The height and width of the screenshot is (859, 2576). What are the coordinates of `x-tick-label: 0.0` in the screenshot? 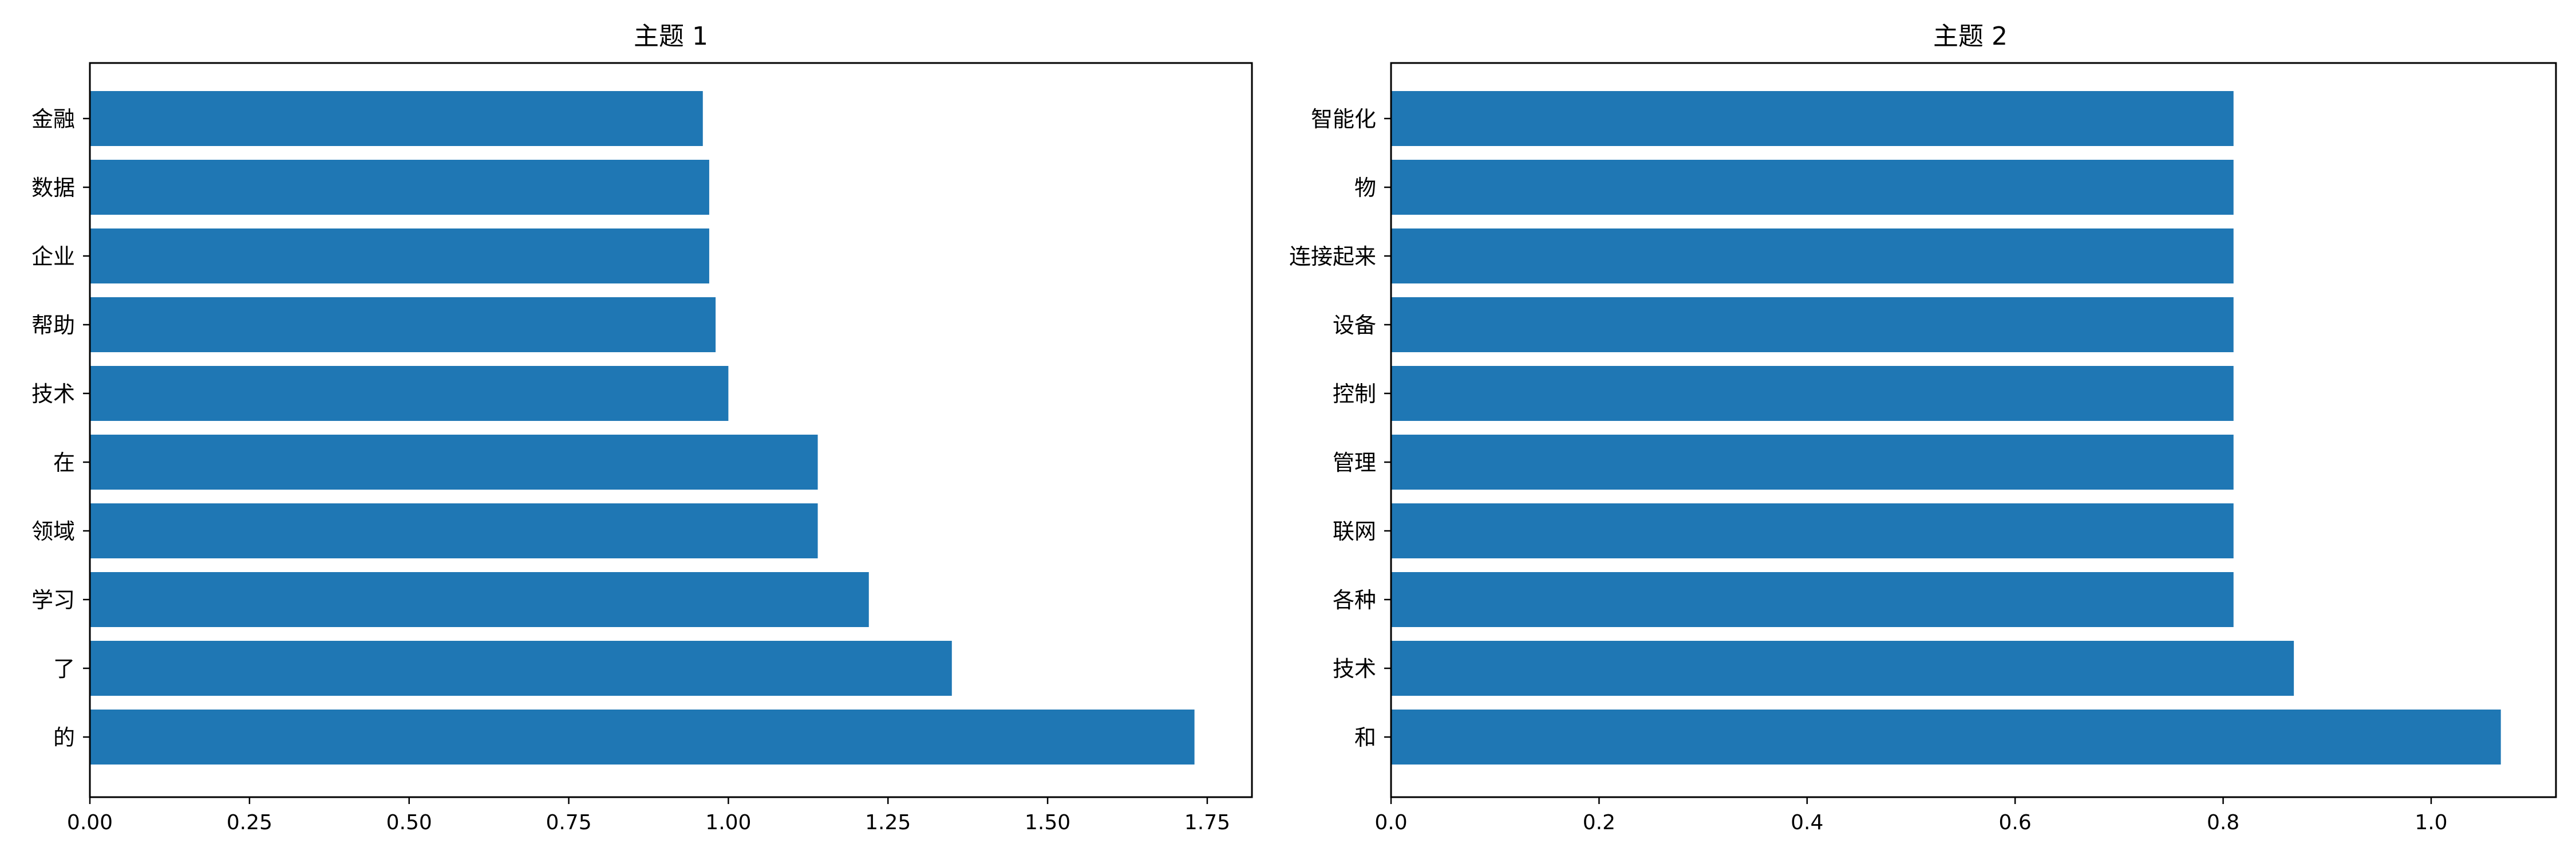 It's located at (1390, 822).